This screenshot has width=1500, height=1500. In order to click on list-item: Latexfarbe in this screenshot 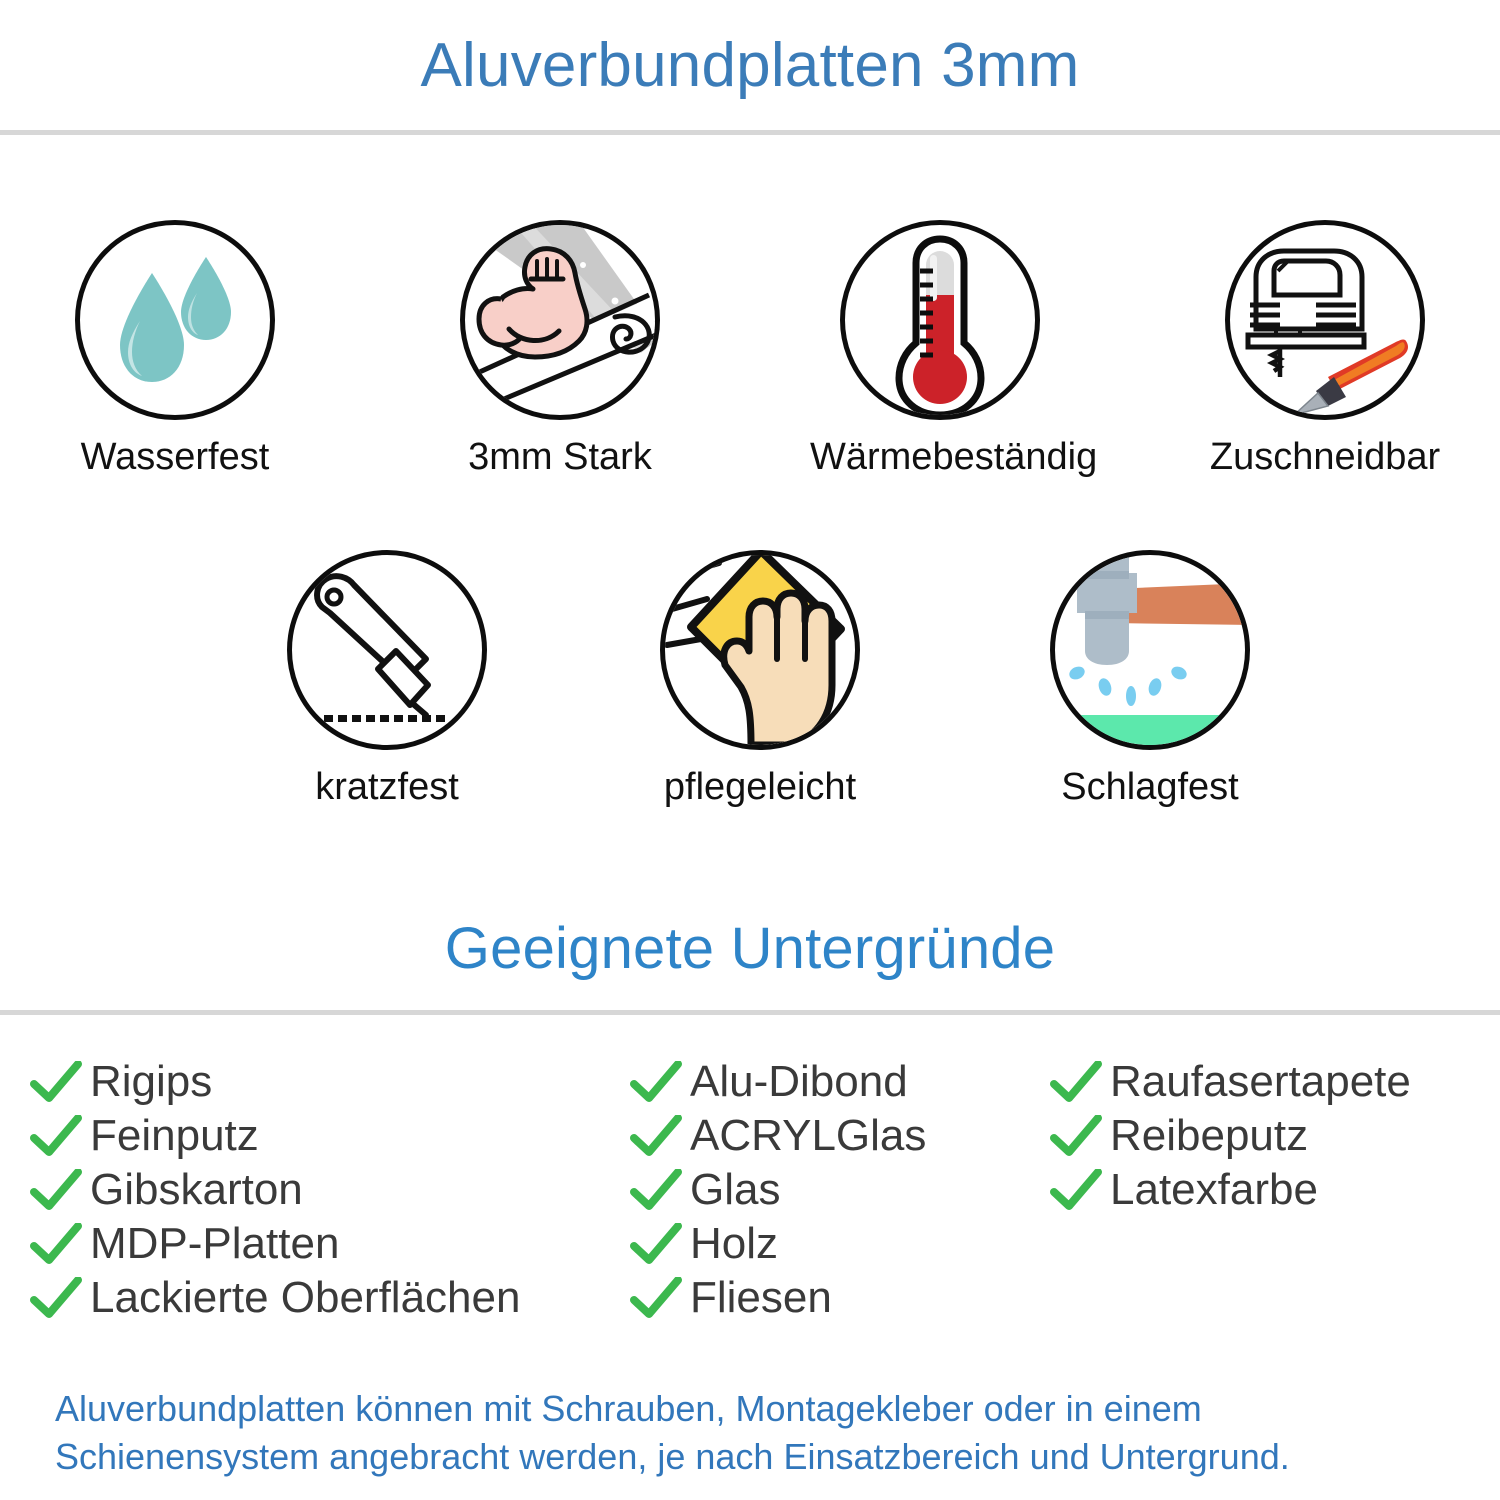, I will do `click(1265, 1190)`.